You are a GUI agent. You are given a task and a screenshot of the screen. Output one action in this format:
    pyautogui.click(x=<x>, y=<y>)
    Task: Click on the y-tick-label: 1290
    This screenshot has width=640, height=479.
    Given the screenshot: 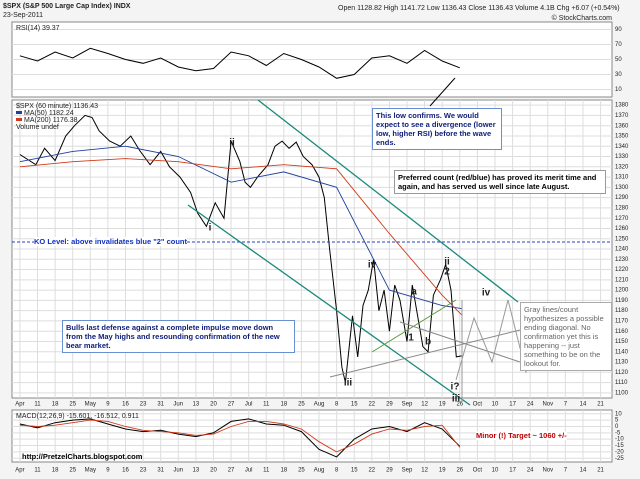 What is the action you would take?
    pyautogui.click(x=622, y=198)
    